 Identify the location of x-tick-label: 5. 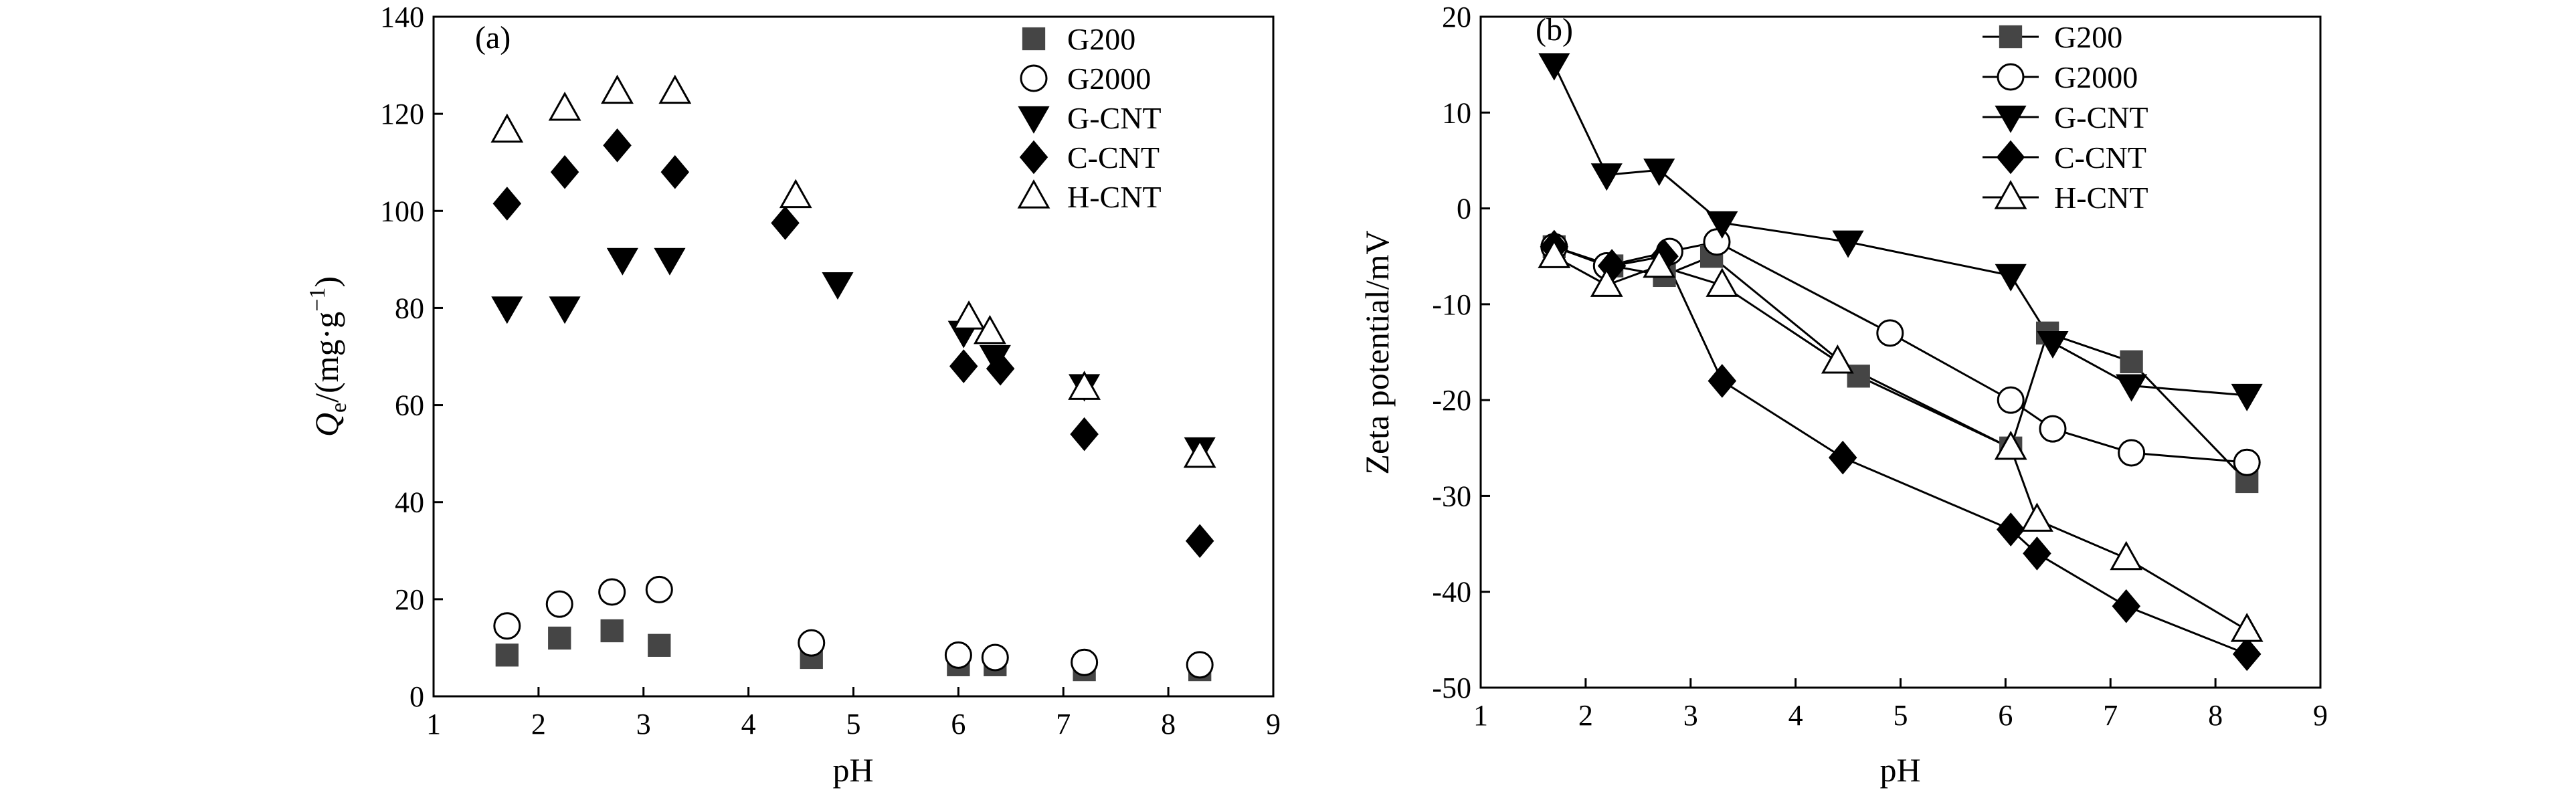
(853, 724).